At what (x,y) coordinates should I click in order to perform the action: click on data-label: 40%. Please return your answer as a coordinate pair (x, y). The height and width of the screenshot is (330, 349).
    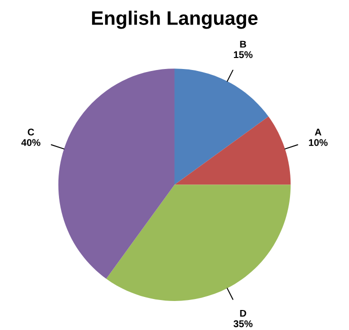
    Looking at the image, I should click on (30, 142).